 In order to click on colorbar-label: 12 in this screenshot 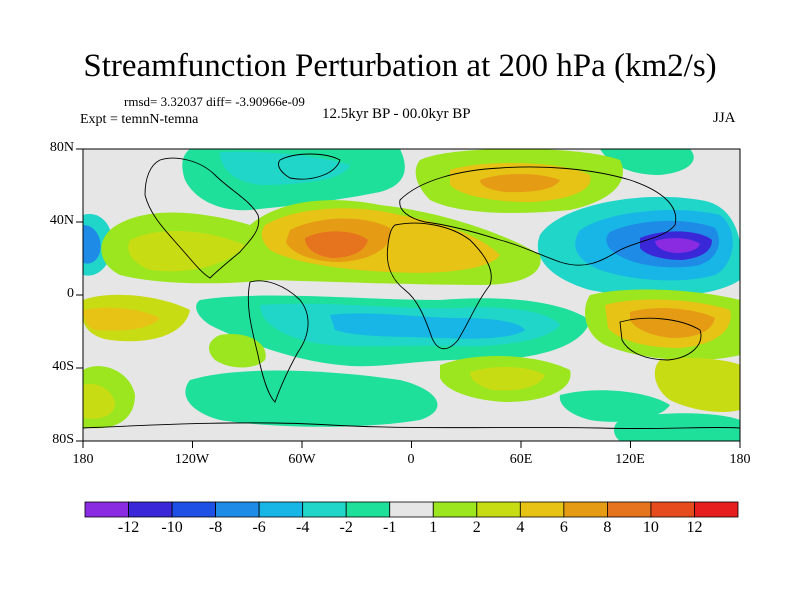, I will do `click(694, 527)`.